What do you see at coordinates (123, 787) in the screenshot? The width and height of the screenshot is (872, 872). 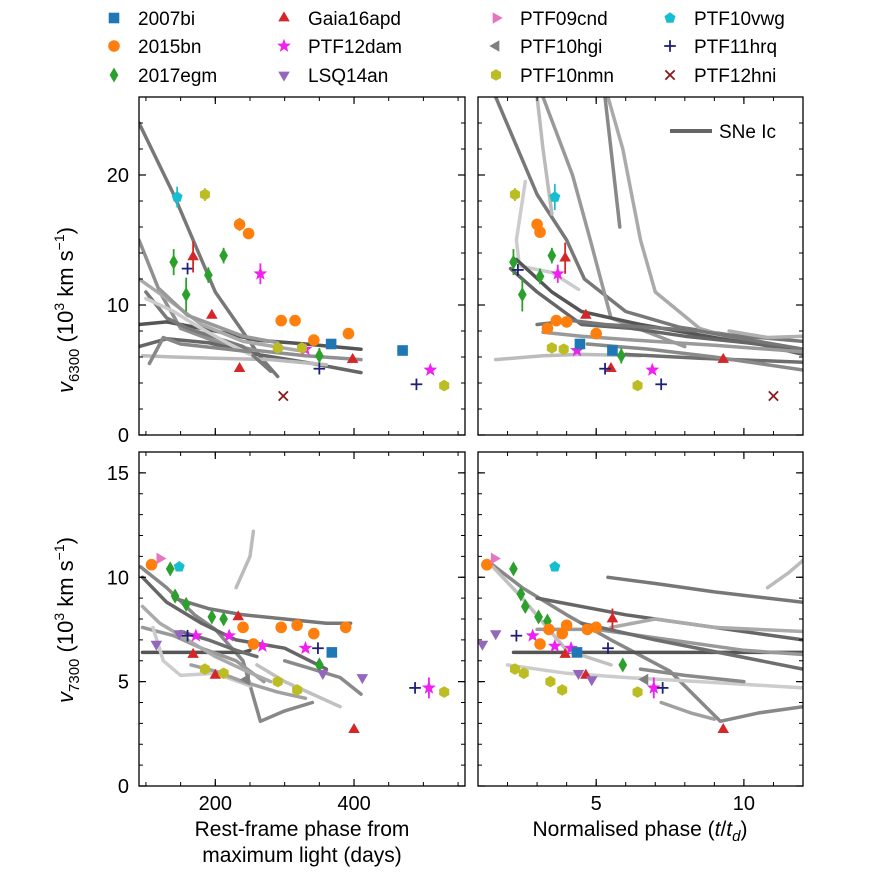 I see `y-tick-label: 0` at bounding box center [123, 787].